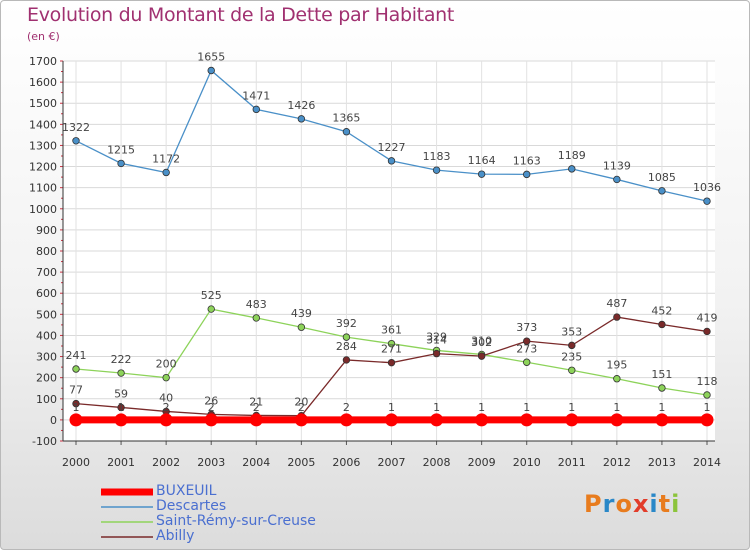 This screenshot has height=550, width=750. I want to click on data-label-abilly: 353, so click(571, 331).